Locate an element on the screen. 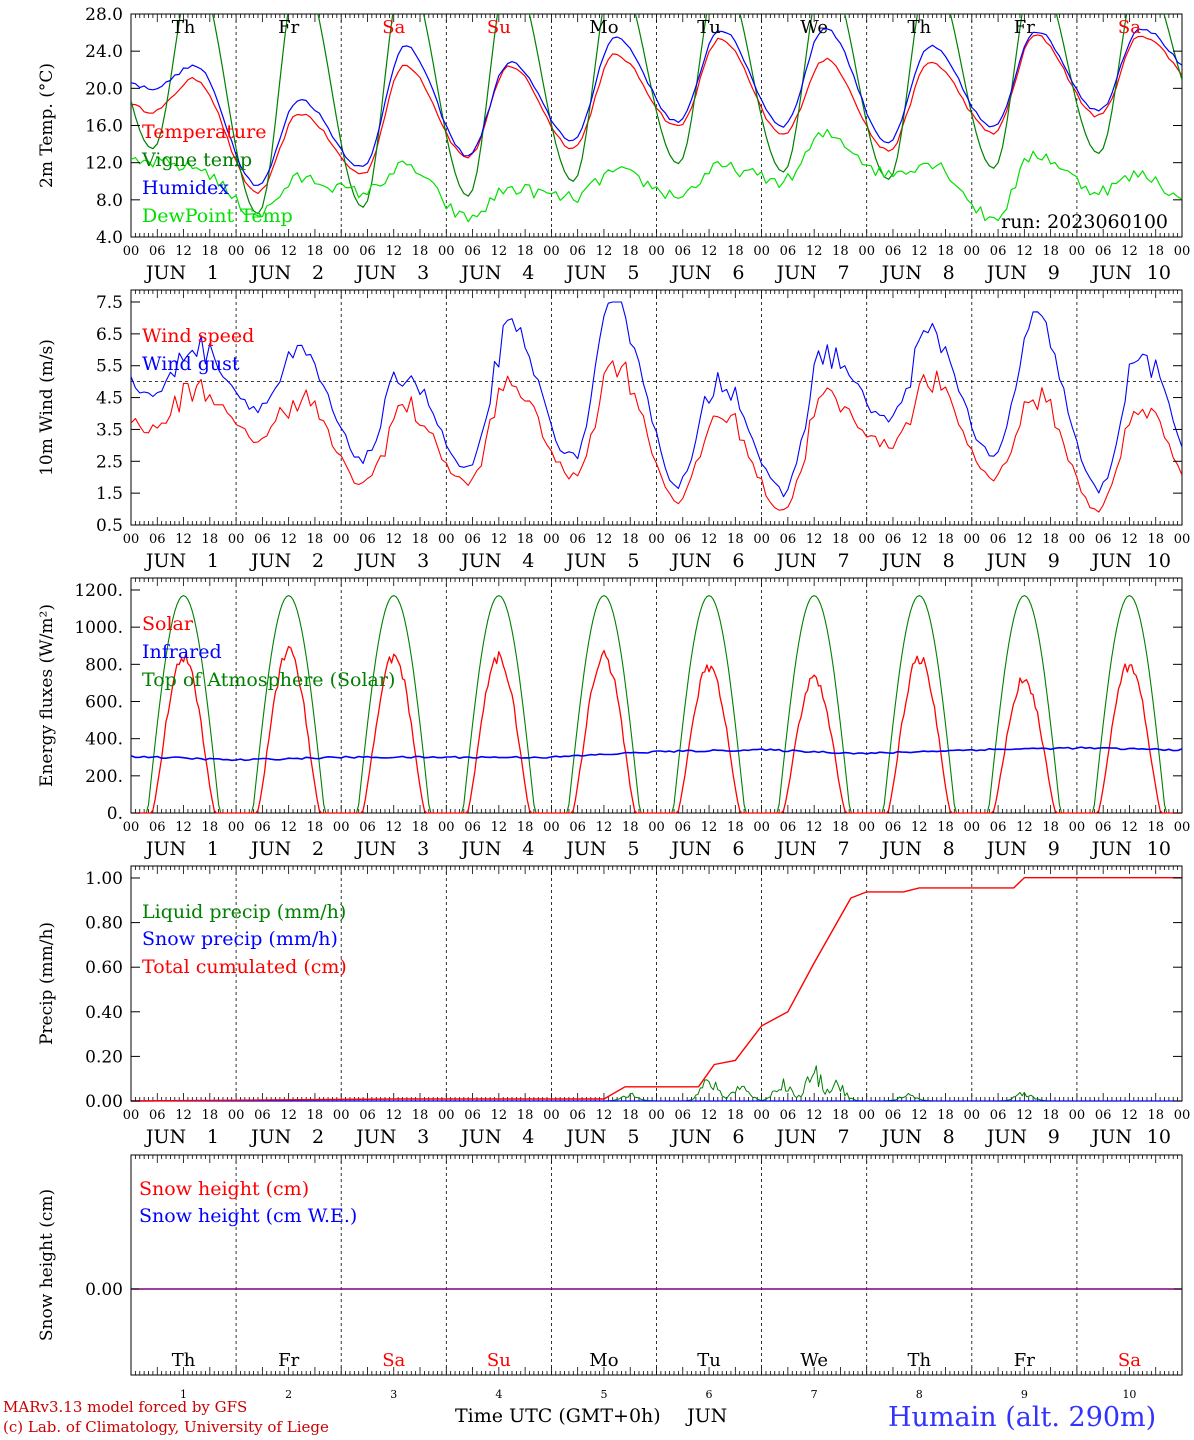 The height and width of the screenshot is (1440, 1194). day-number-label: 4 is located at coordinates (528, 1137).